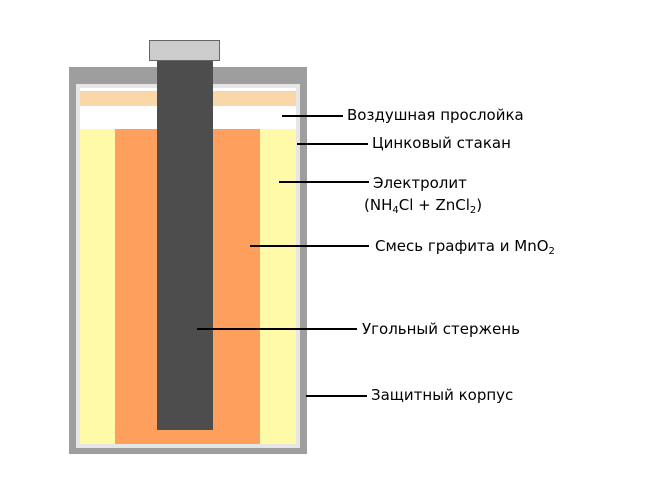 The image size is (648, 489). What do you see at coordinates (551, 251) in the screenshot?
I see `mixture-sub: 2` at bounding box center [551, 251].